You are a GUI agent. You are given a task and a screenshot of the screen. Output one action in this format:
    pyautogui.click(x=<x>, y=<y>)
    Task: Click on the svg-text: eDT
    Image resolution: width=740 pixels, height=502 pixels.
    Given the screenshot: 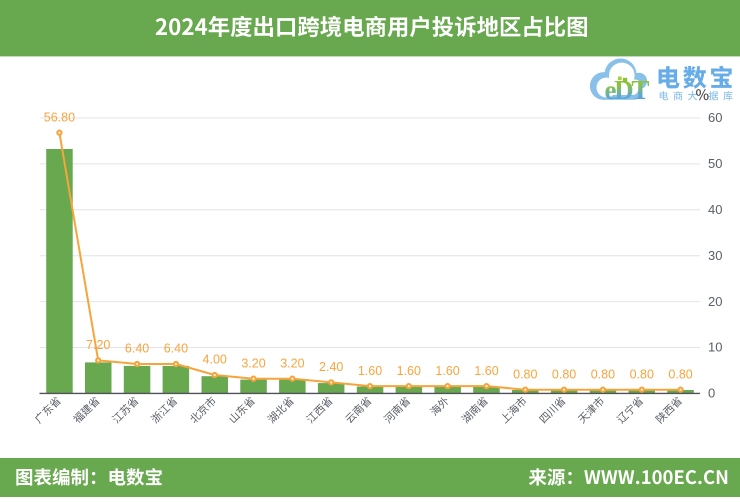 What is the action you would take?
    pyautogui.click(x=627, y=90)
    